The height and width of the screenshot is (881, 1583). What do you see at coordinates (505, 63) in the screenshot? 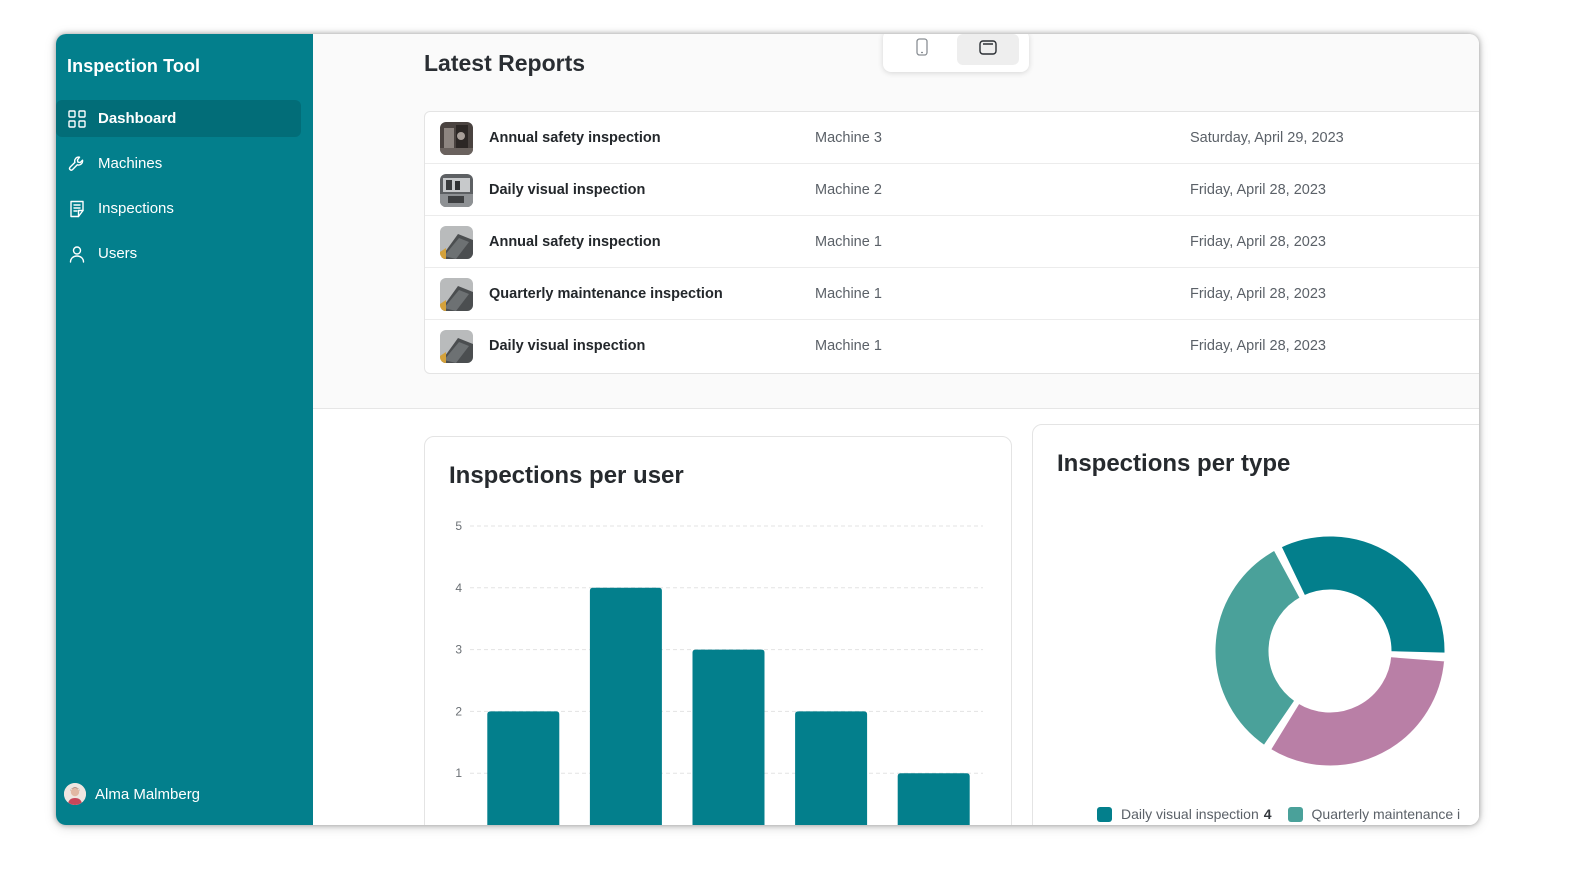
I see `page-title: Latest Reports` at bounding box center [505, 63].